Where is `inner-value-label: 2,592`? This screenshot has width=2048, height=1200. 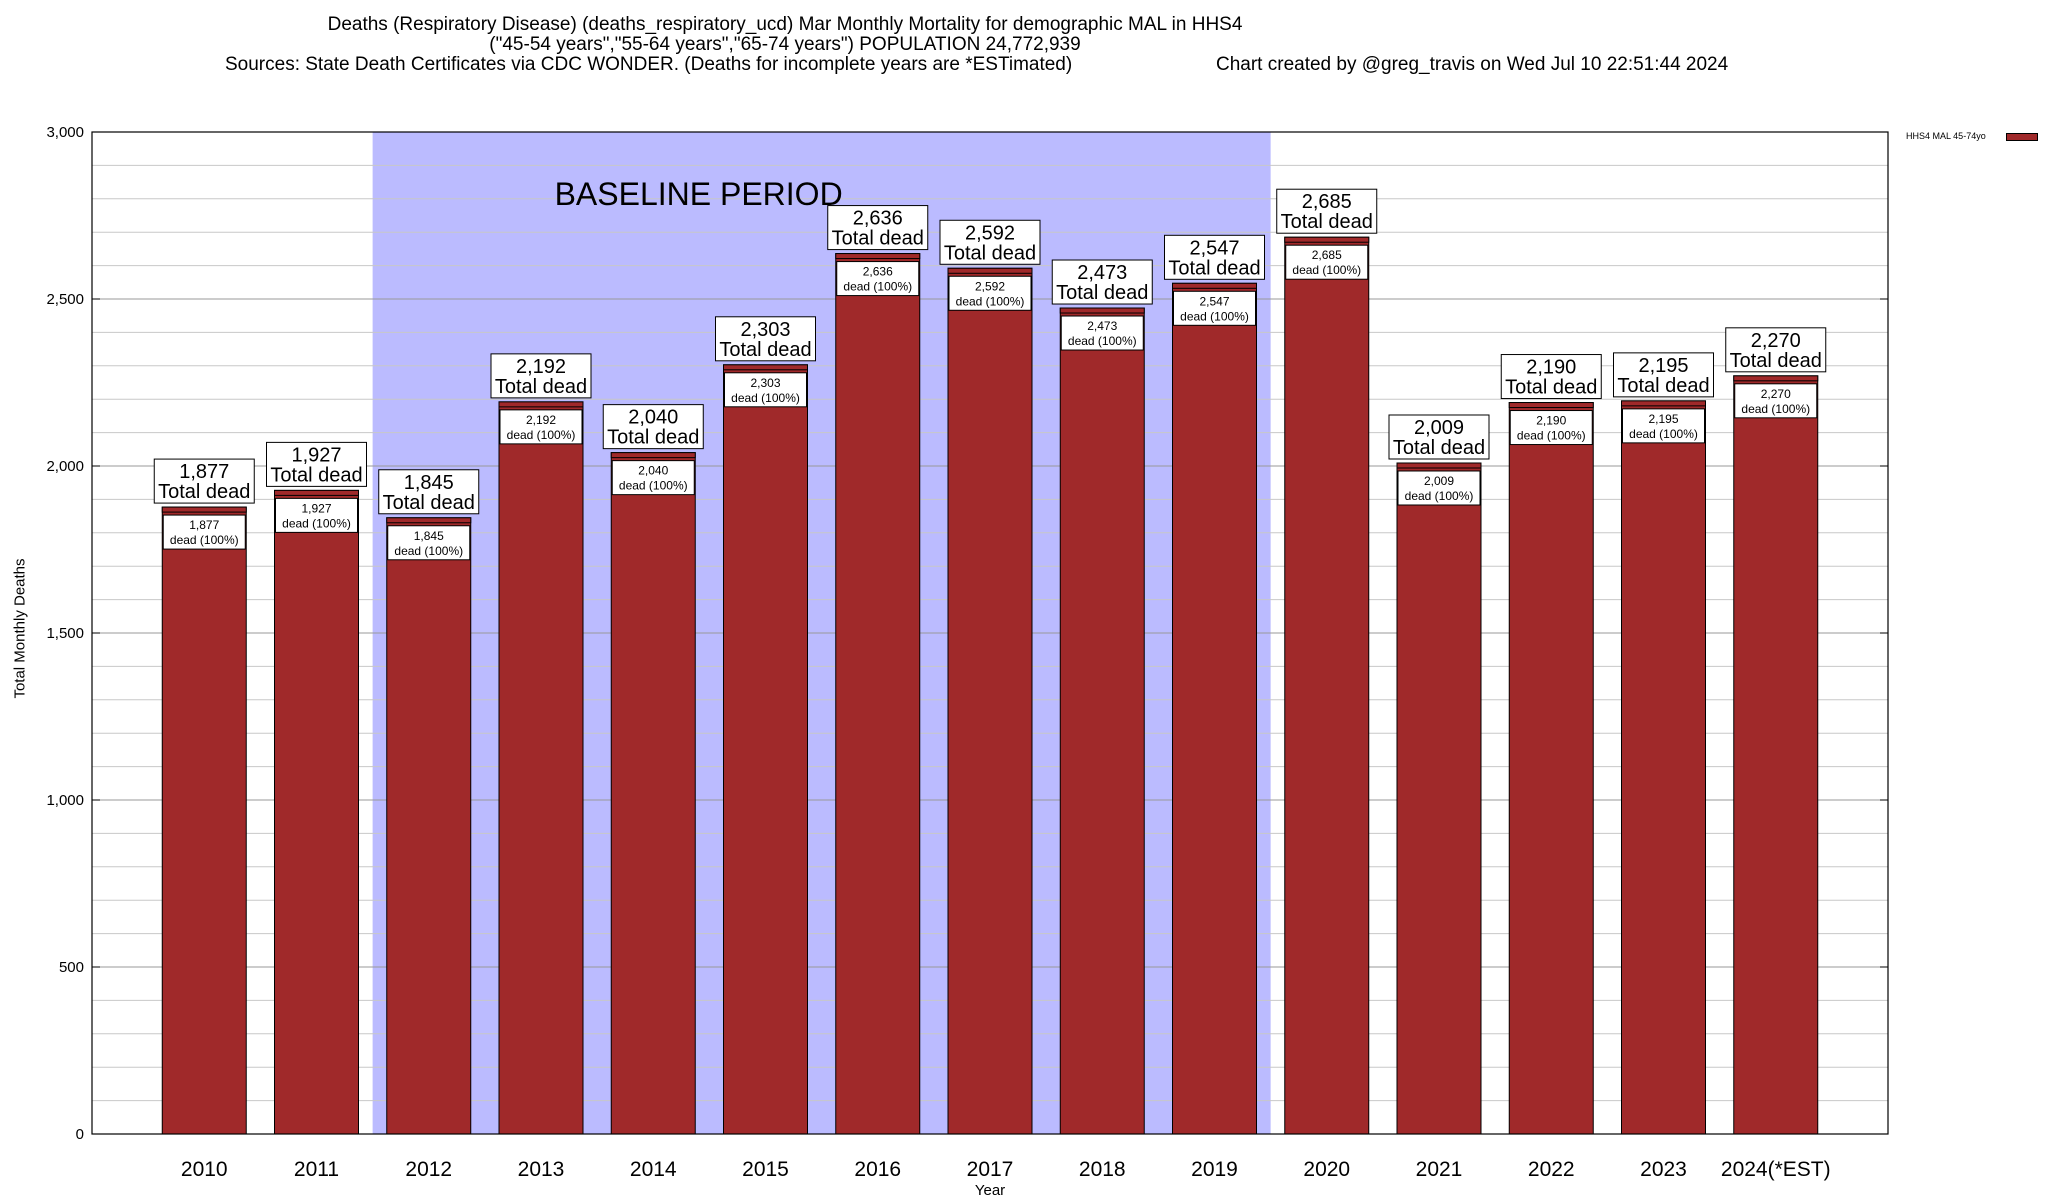
inner-value-label: 2,592 is located at coordinates (990, 286).